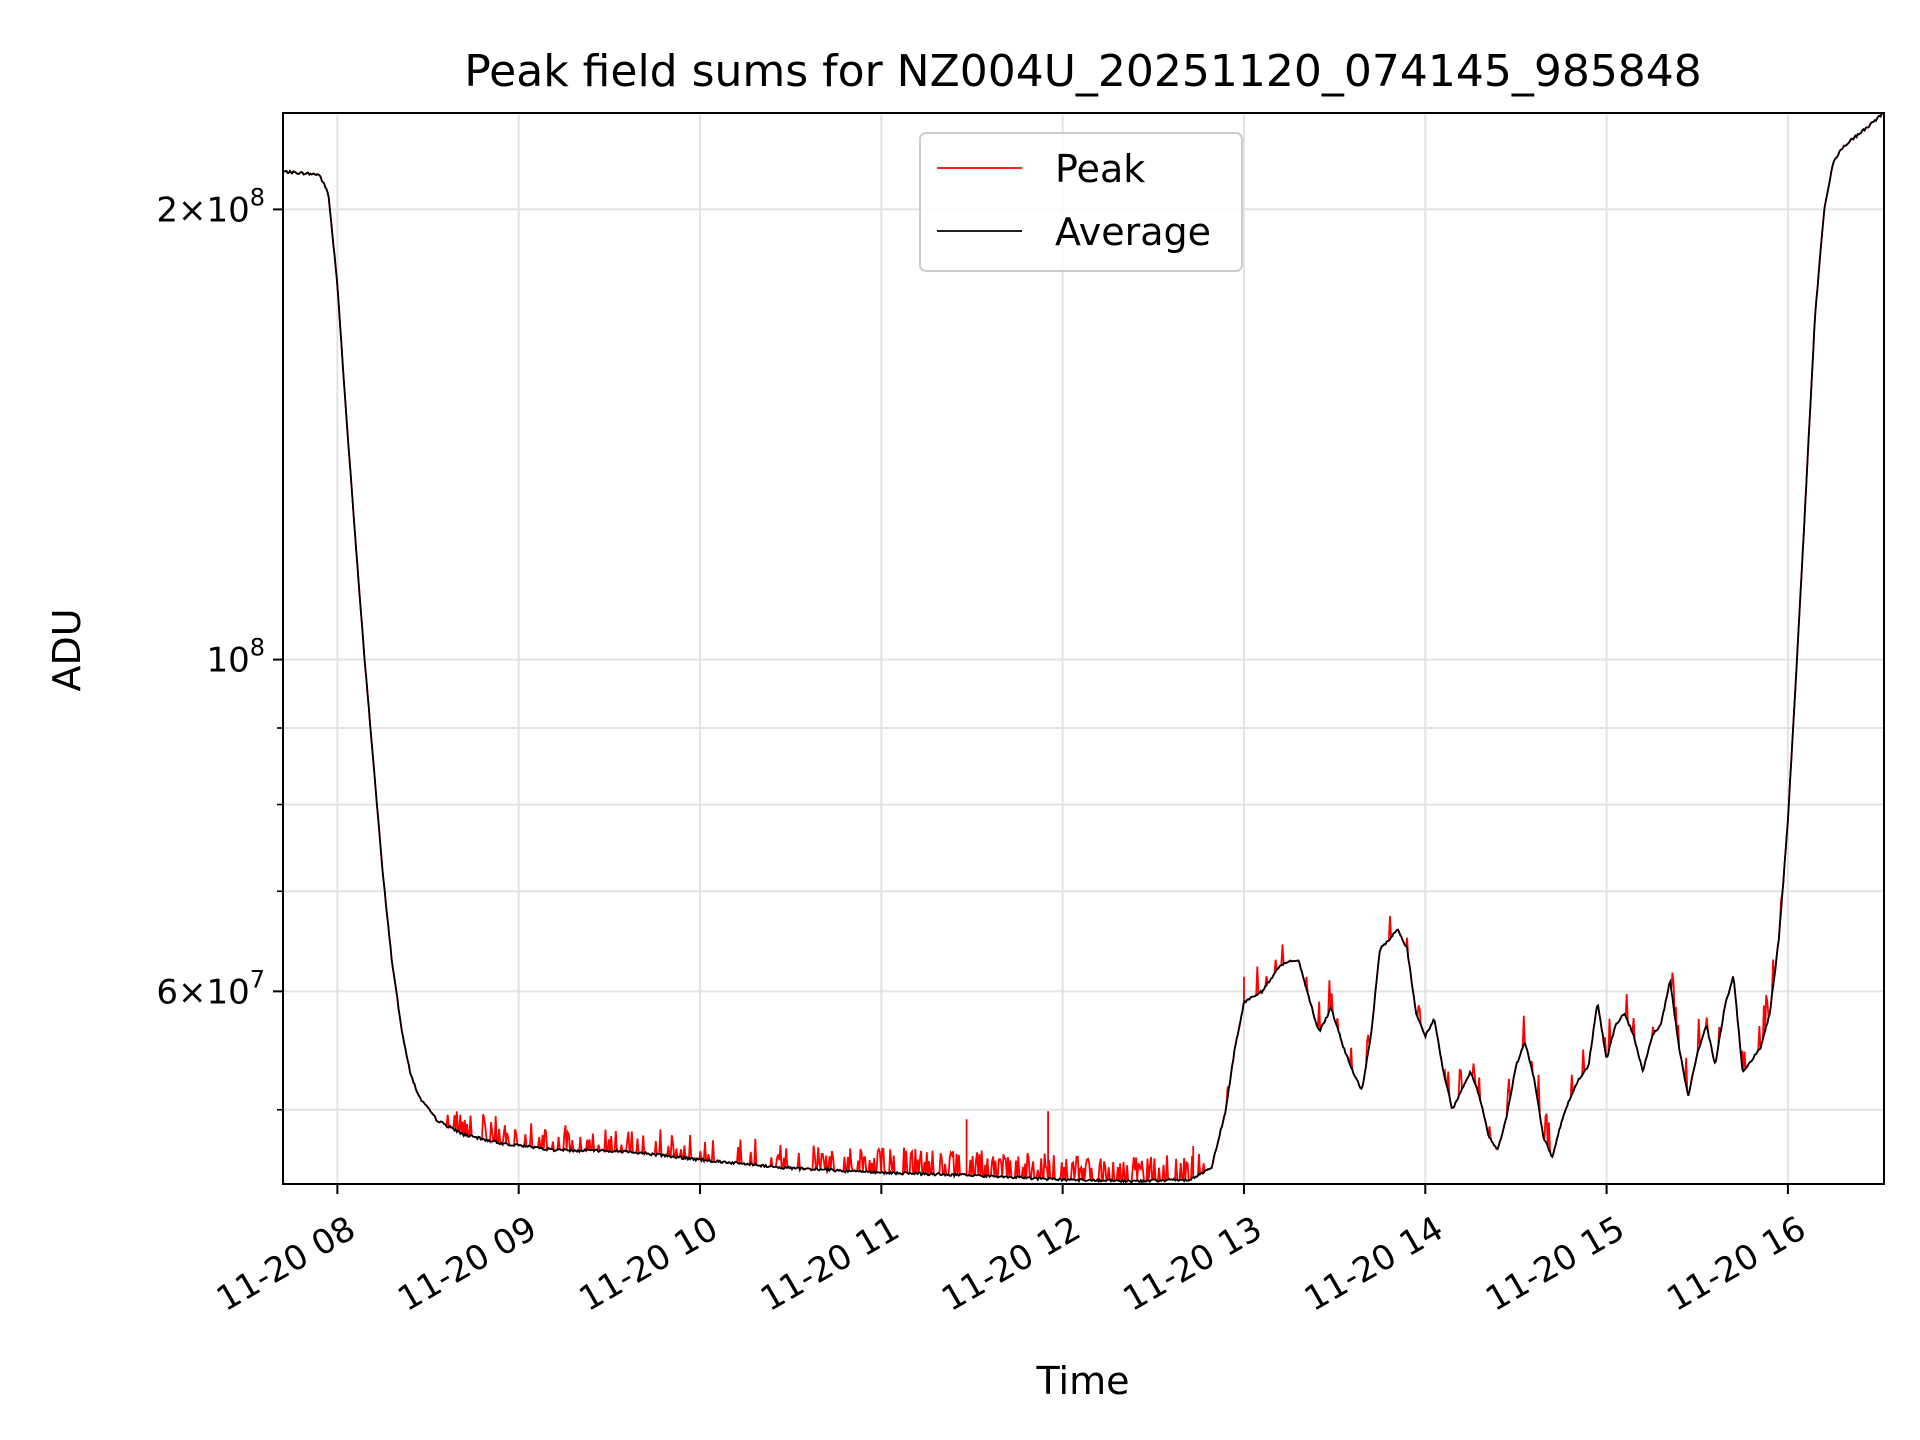 This screenshot has width=1920, height=1440. Describe the element at coordinates (1083, 1381) in the screenshot. I see `x-axis-label: Time` at that location.